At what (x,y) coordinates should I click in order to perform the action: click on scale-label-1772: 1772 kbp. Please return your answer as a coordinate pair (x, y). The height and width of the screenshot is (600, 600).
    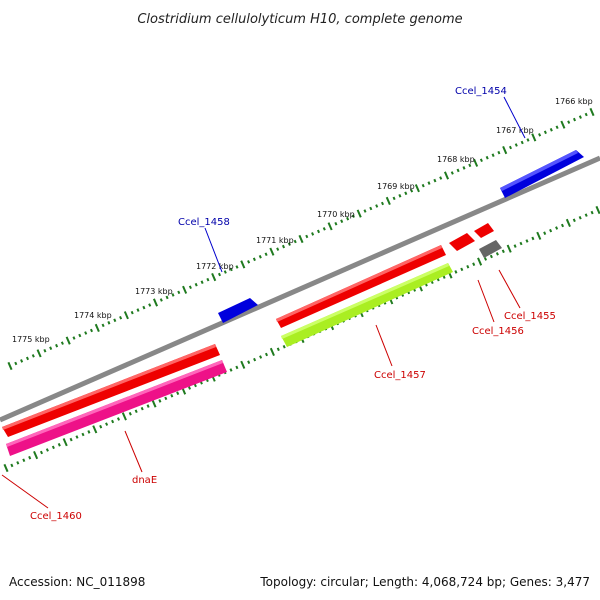
    Looking at the image, I should click on (215, 266).